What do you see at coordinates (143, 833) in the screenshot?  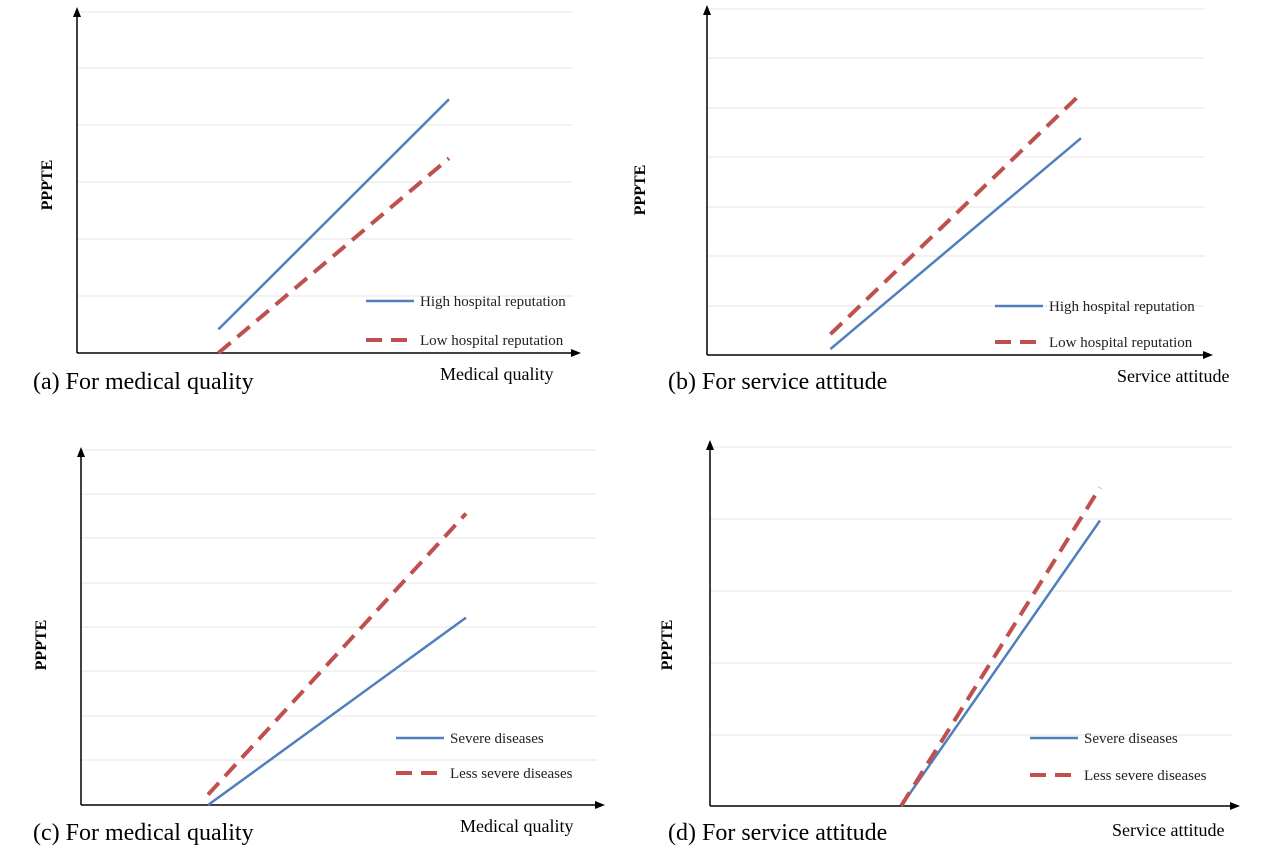 I see `chart-title: (c) For medical quality` at bounding box center [143, 833].